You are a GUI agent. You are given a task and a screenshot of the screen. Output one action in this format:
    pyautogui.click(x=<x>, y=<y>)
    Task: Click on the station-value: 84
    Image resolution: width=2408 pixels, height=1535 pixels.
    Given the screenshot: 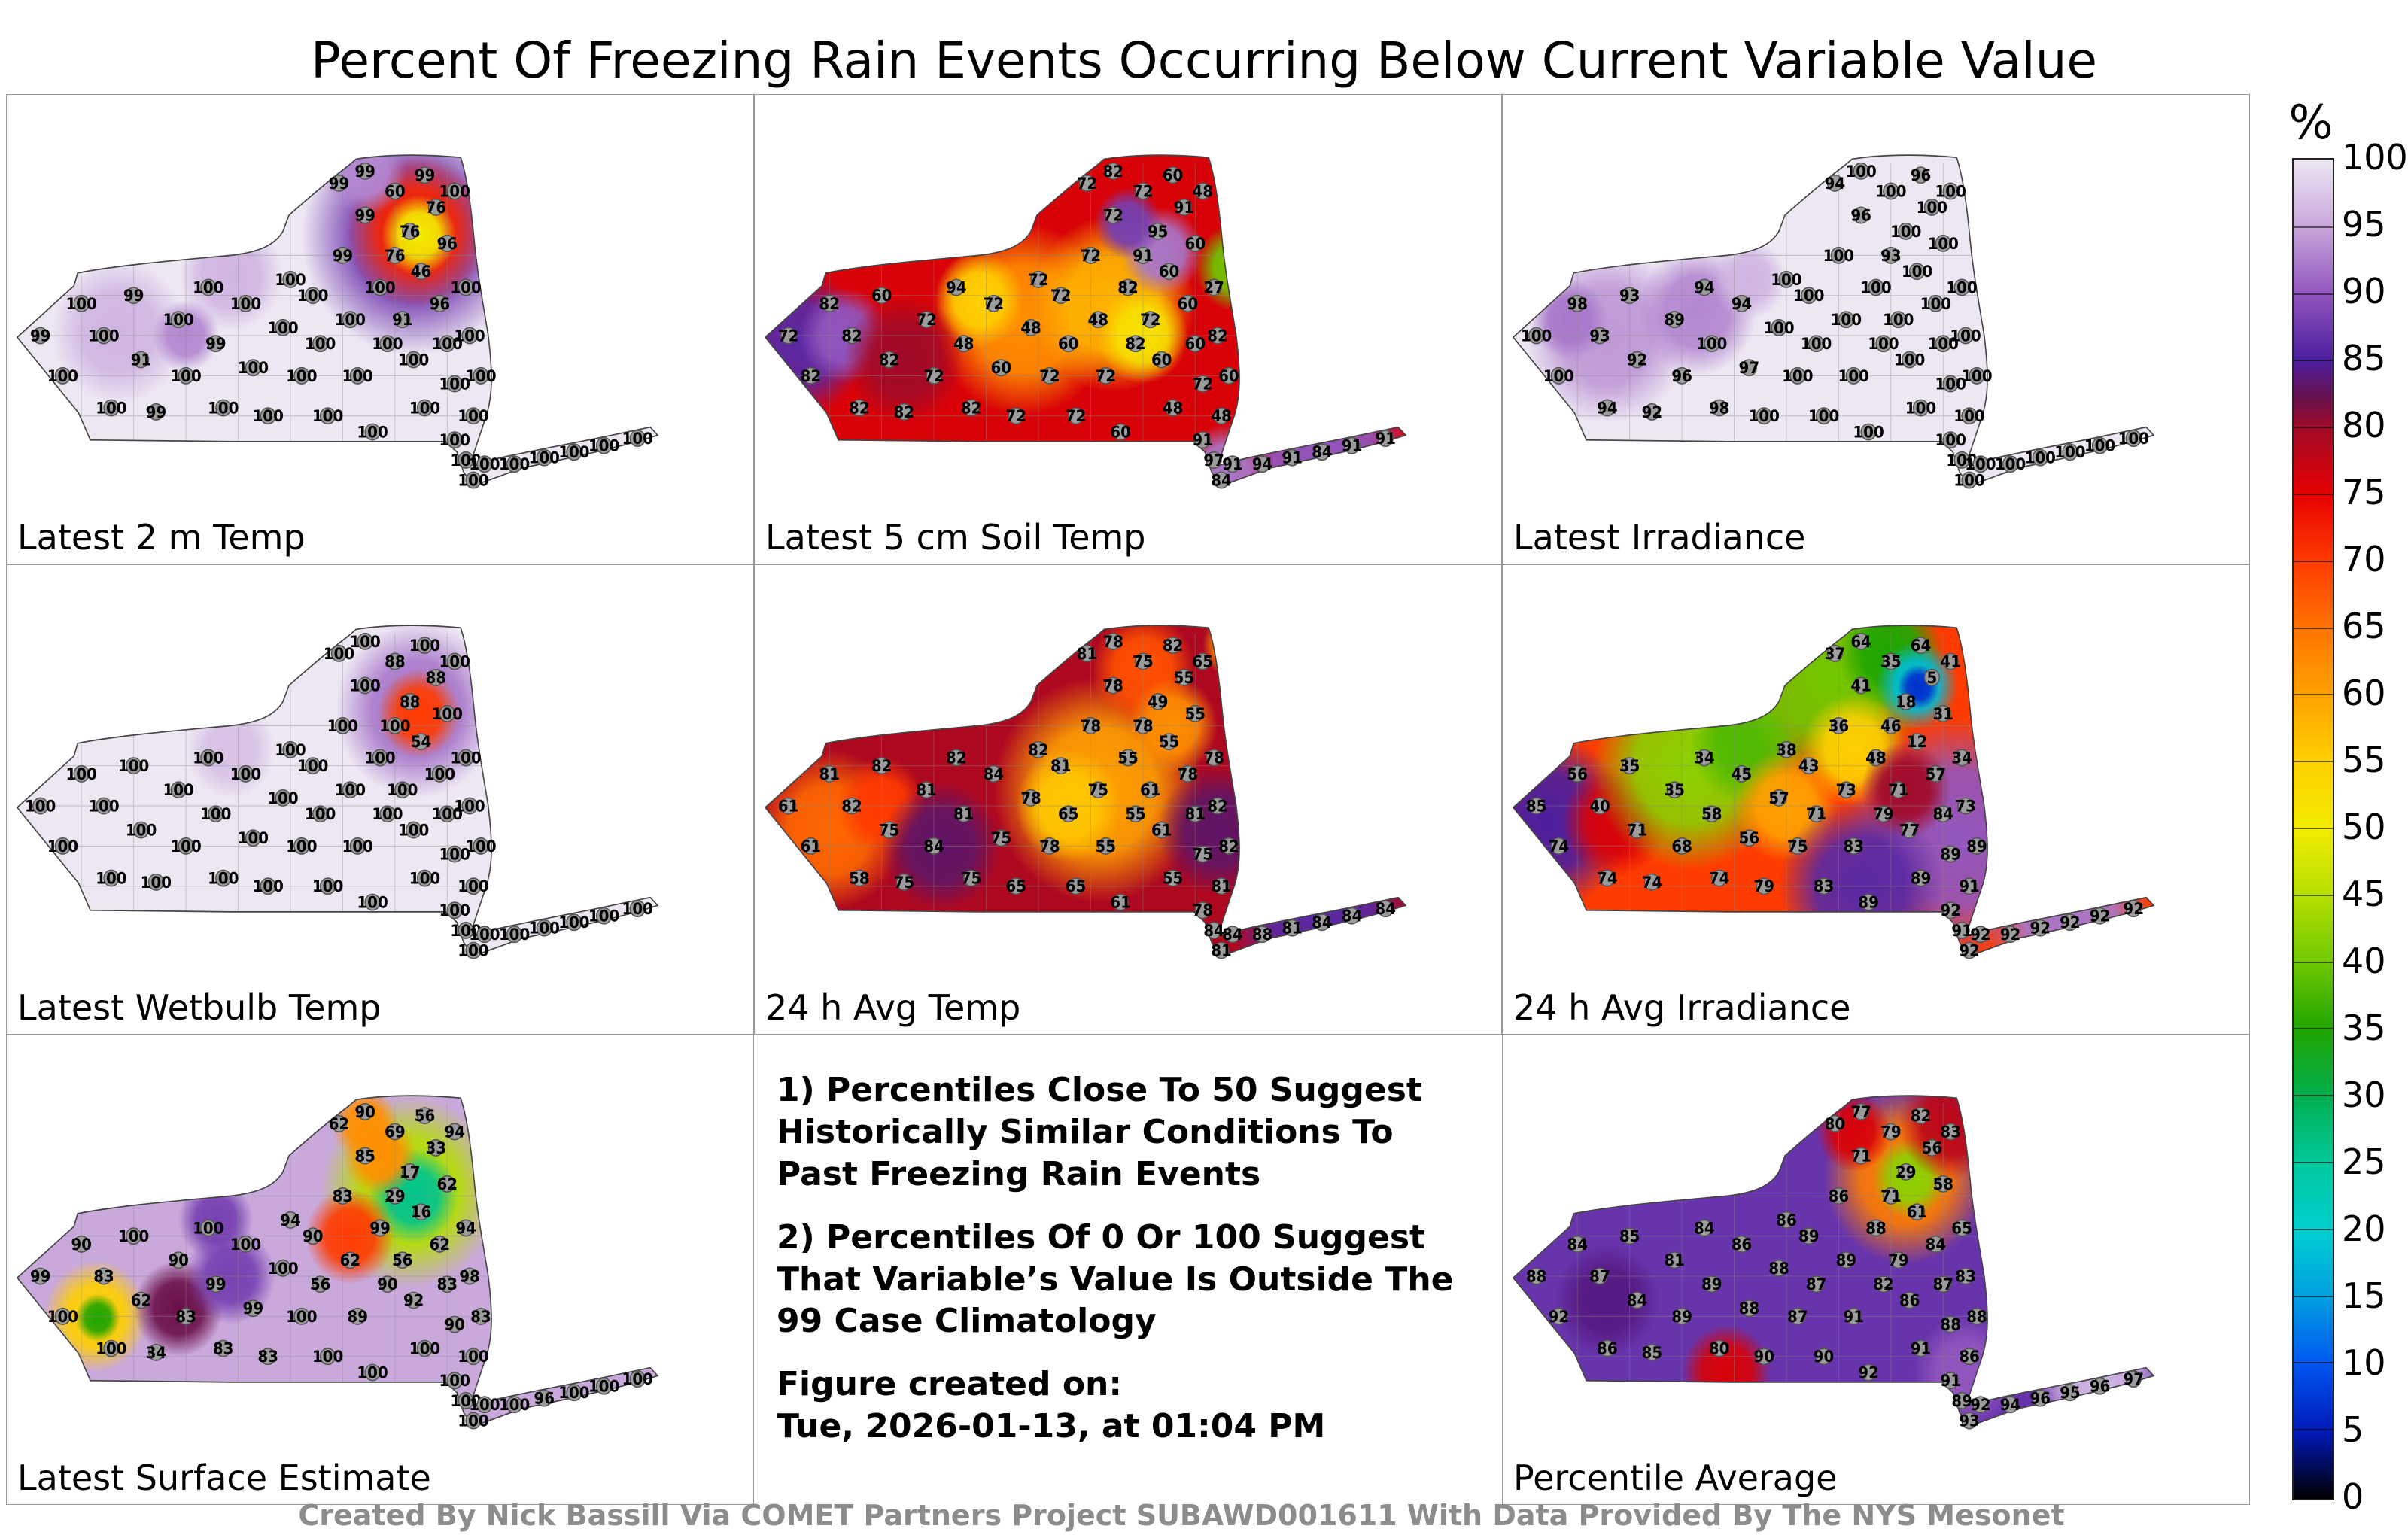 What is the action you would take?
    pyautogui.click(x=1936, y=1244)
    